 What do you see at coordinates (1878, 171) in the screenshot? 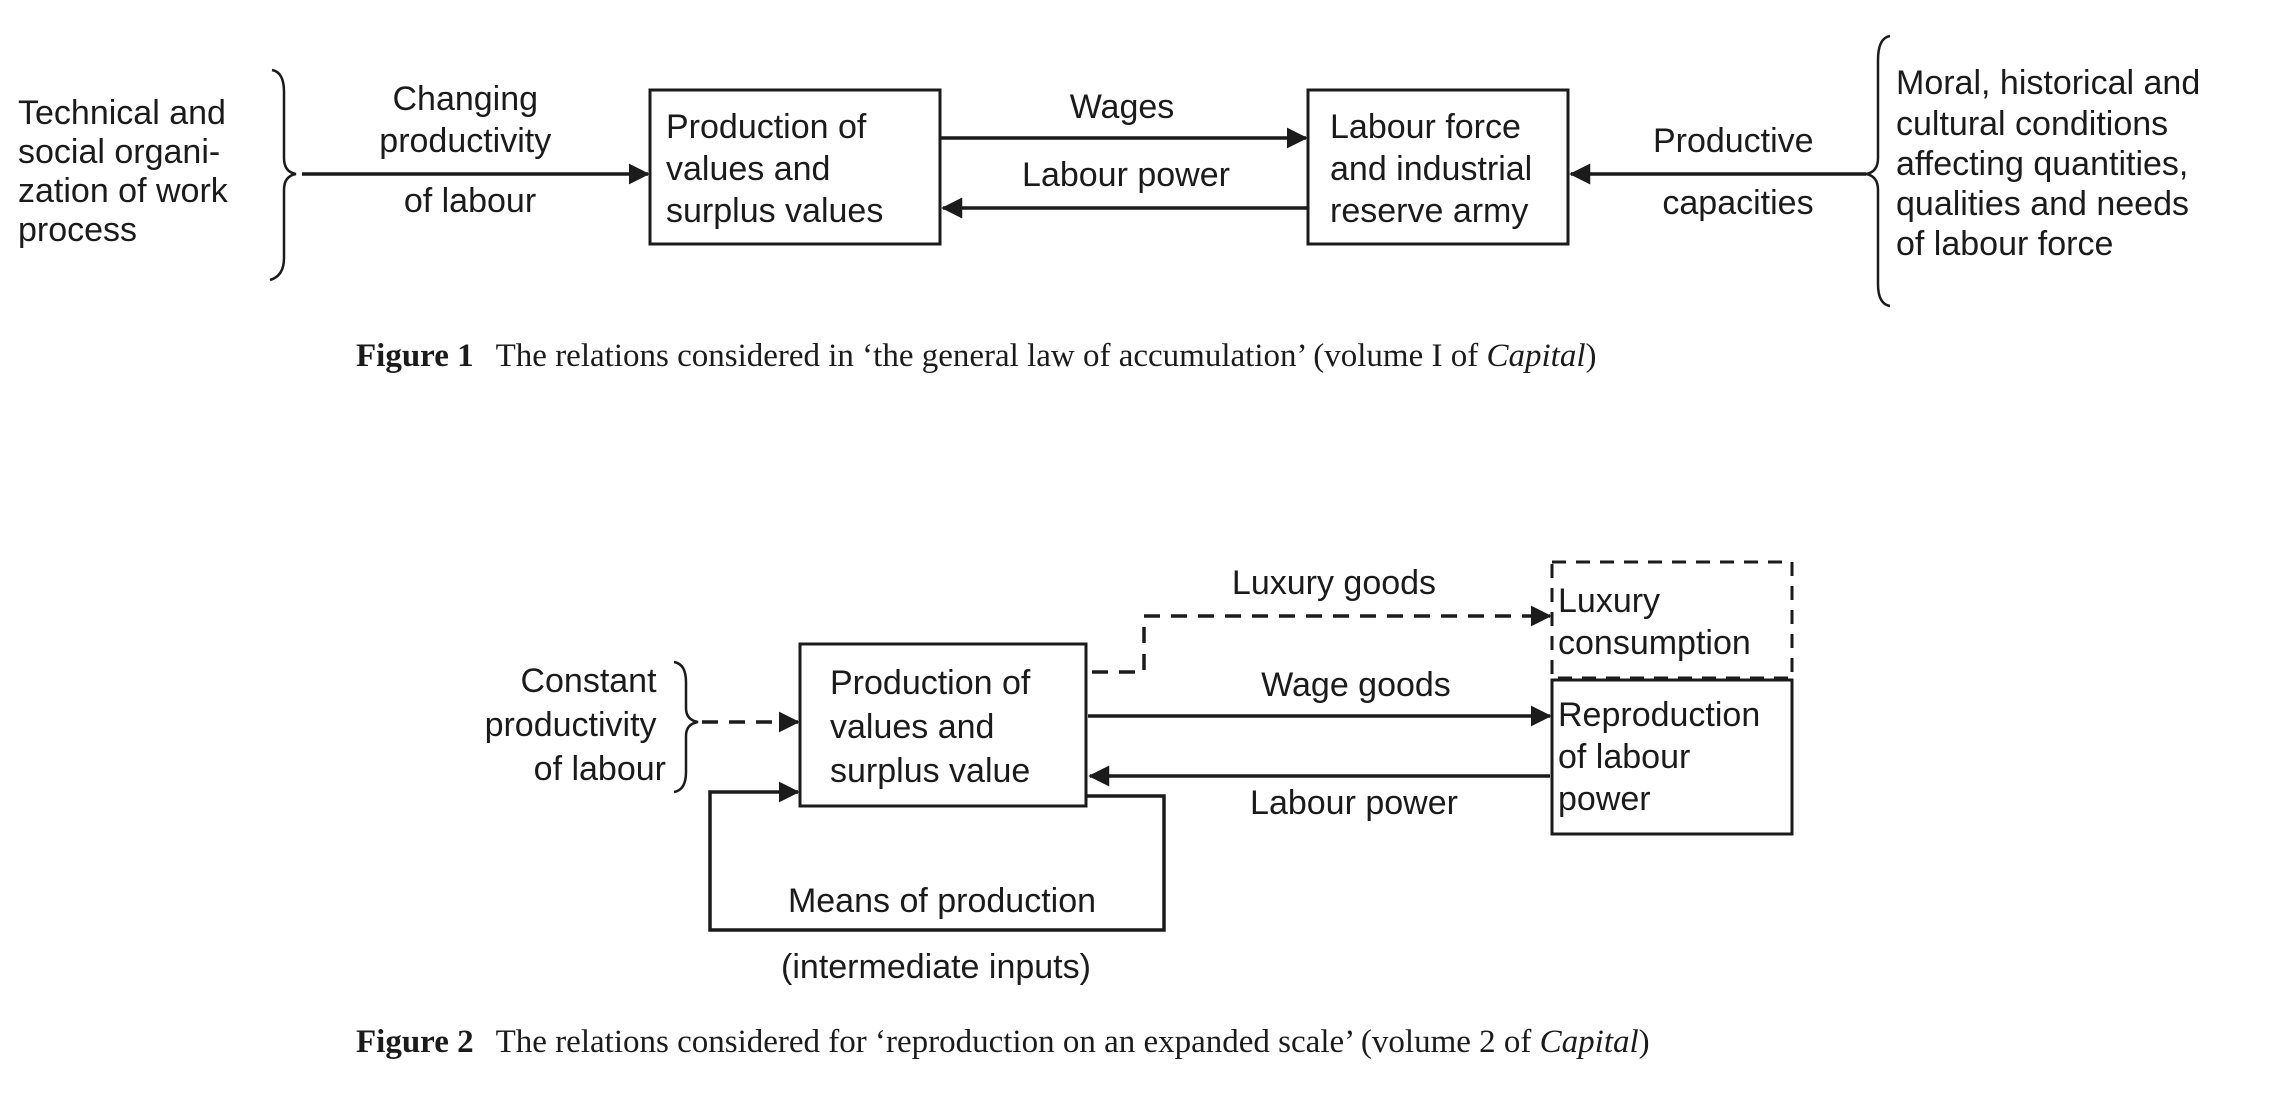
I see `fig1-right-brace` at bounding box center [1878, 171].